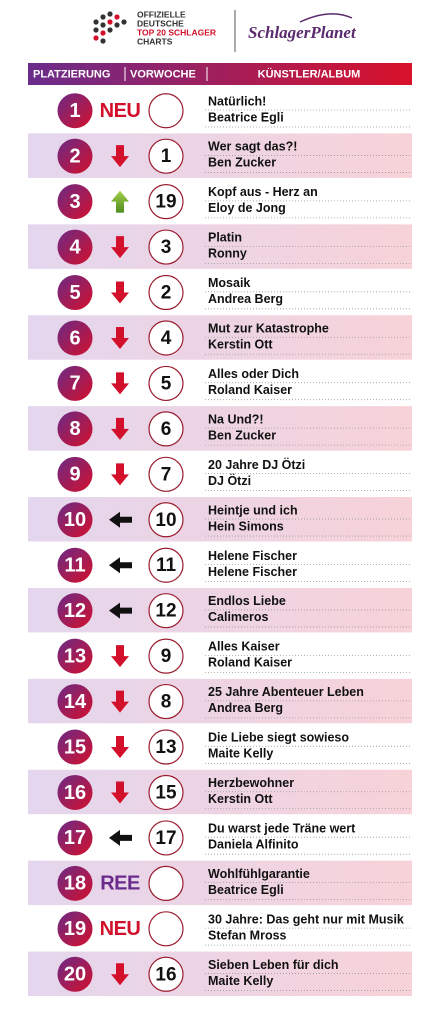  Describe the element at coordinates (220, 74) in the screenshot. I see `column-header-bar` at that location.